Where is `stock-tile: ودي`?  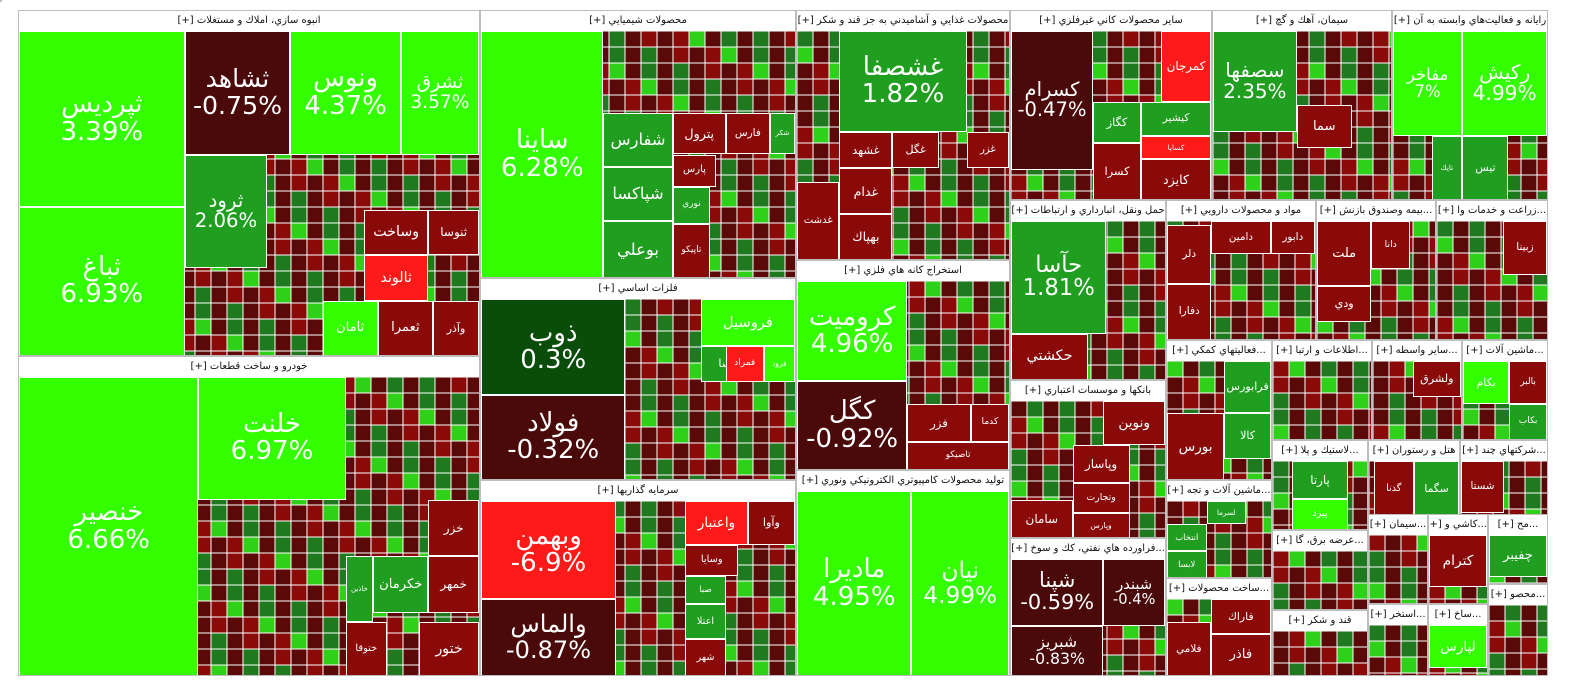
stock-tile: ودي is located at coordinates (1344, 304).